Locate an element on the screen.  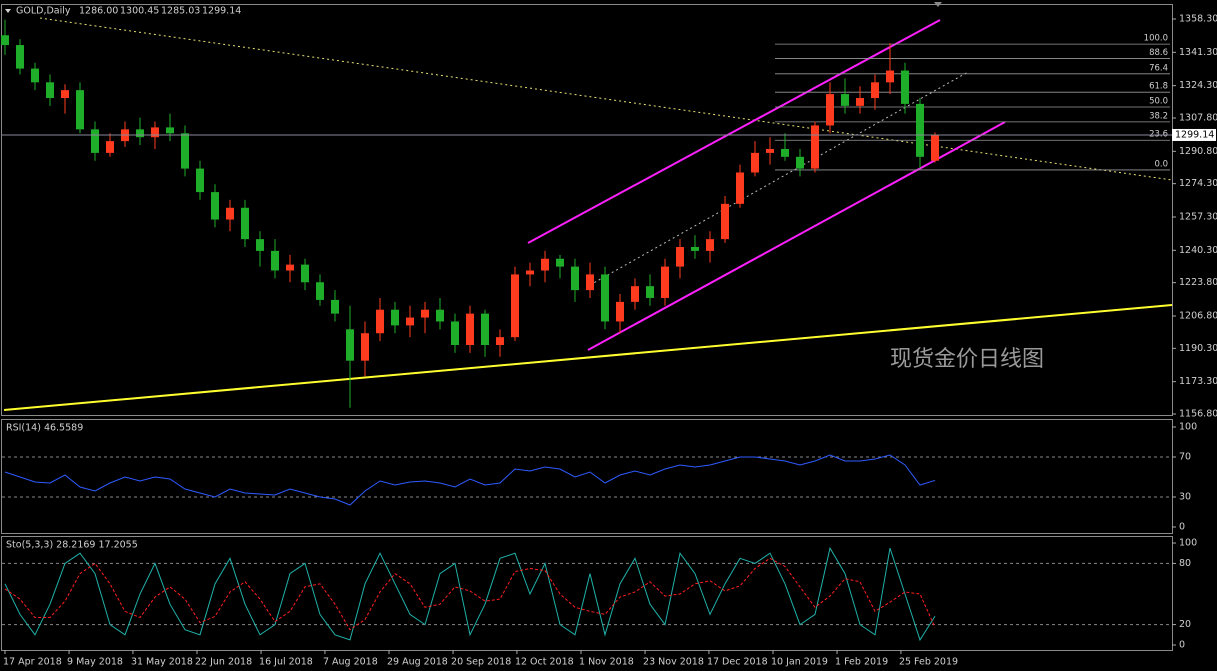
y-tick-label: 1274.30 is located at coordinates (1198, 183).